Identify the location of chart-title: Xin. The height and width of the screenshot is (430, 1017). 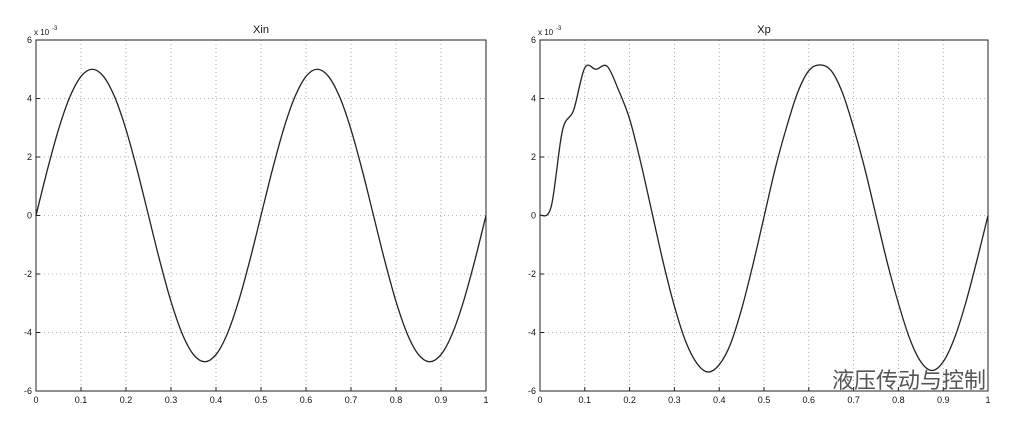
(261, 30).